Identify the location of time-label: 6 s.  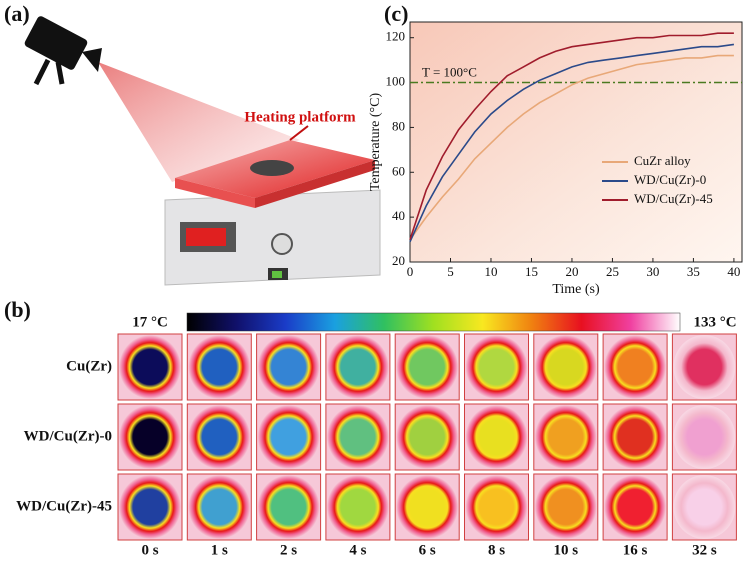
(427, 550).